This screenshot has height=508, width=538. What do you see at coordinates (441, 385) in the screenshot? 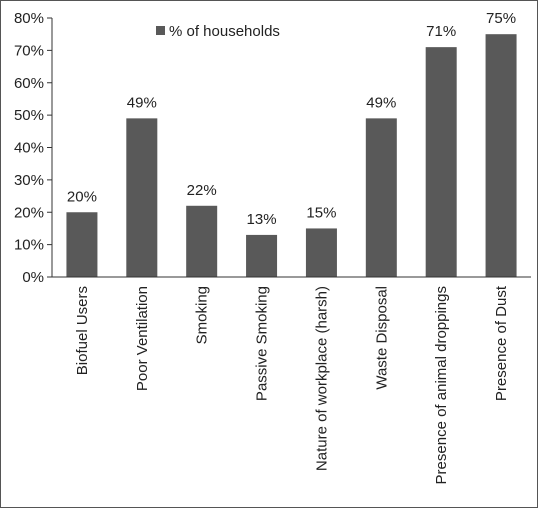
I see `x-tick-label: Presence of animal droppings` at bounding box center [441, 385].